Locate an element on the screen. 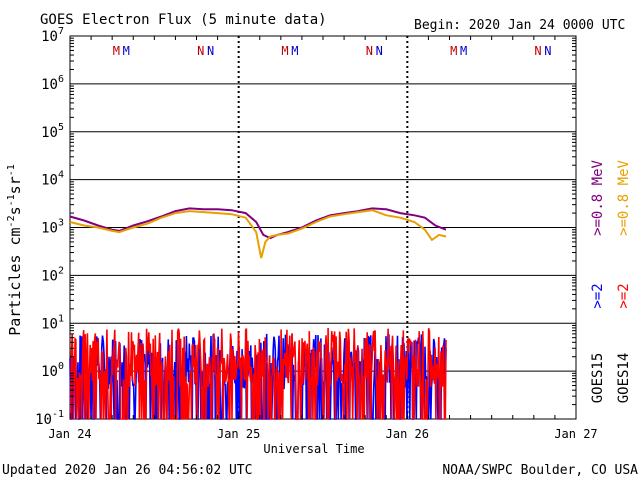 This screenshot has height=480, width=640. y-tick-label: 10³ is located at coordinates (52, 227).